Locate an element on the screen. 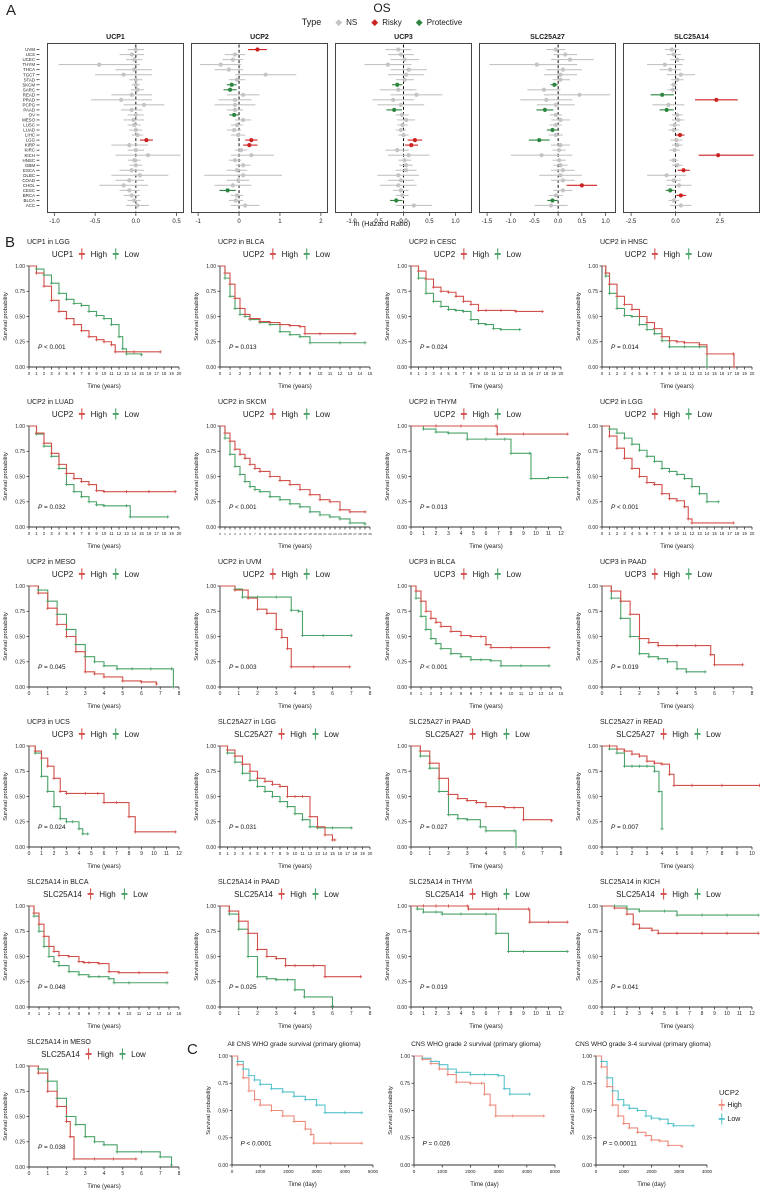 The height and width of the screenshot is (1203, 764). svg-text: CHOL is located at coordinates (29, 185).